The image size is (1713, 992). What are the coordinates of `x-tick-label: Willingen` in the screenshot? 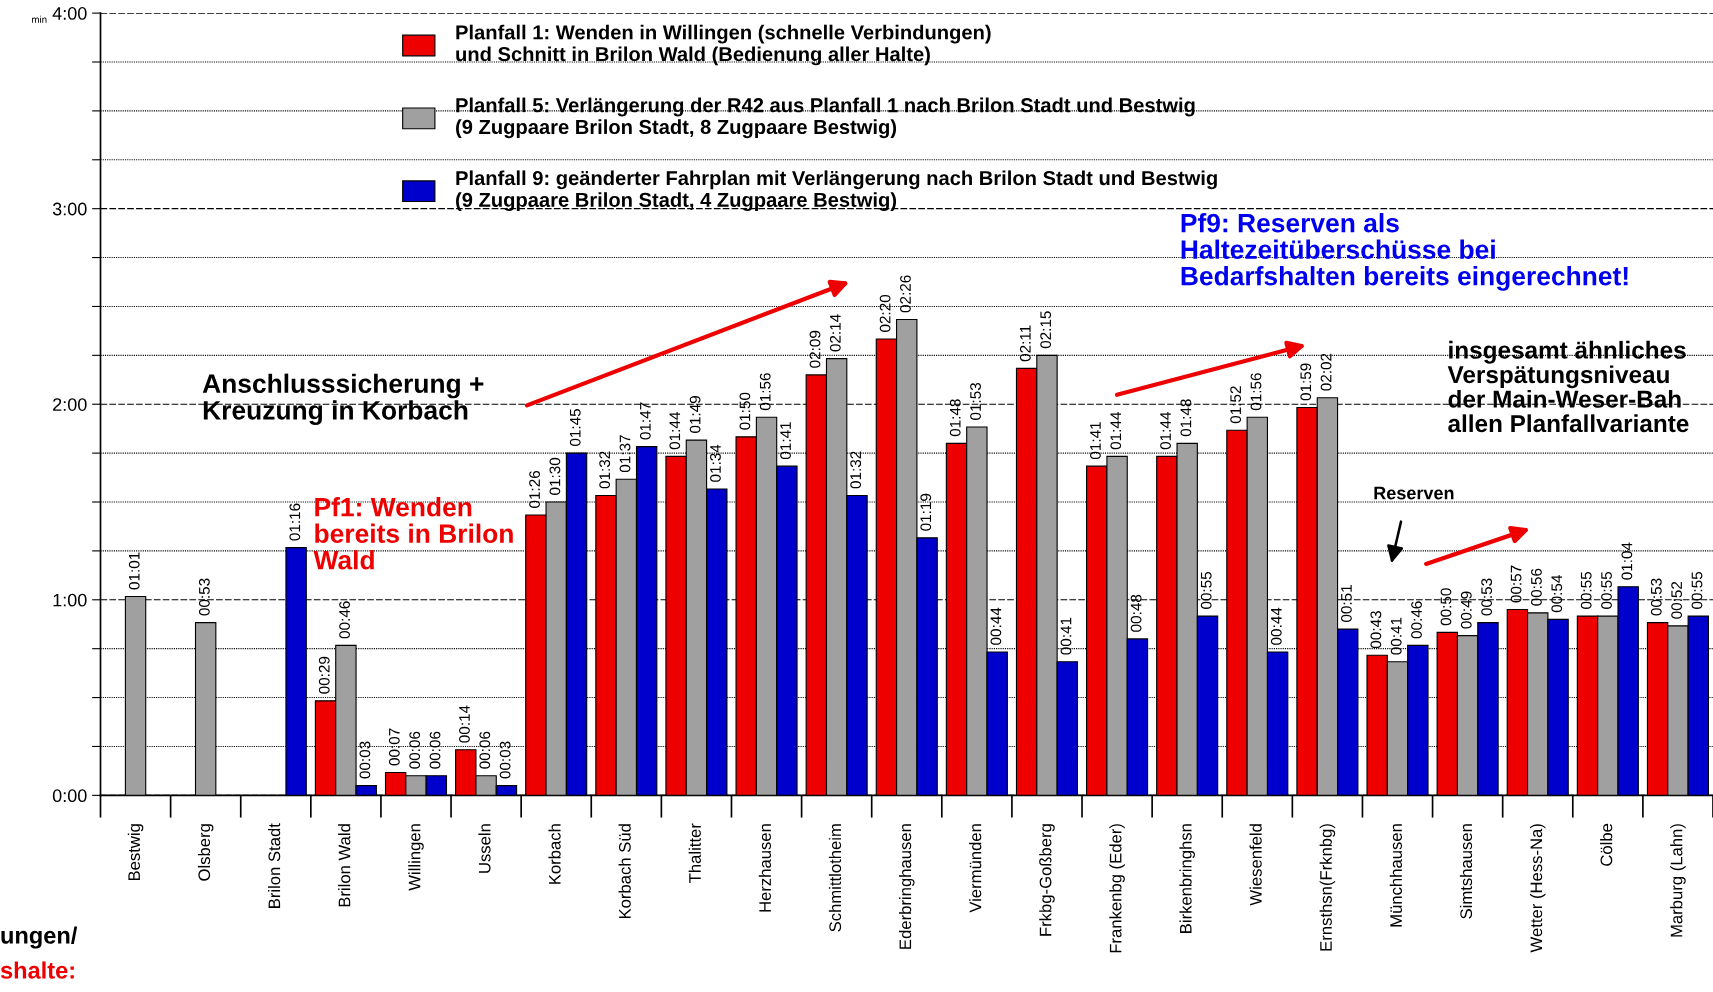 It's located at (416, 857).